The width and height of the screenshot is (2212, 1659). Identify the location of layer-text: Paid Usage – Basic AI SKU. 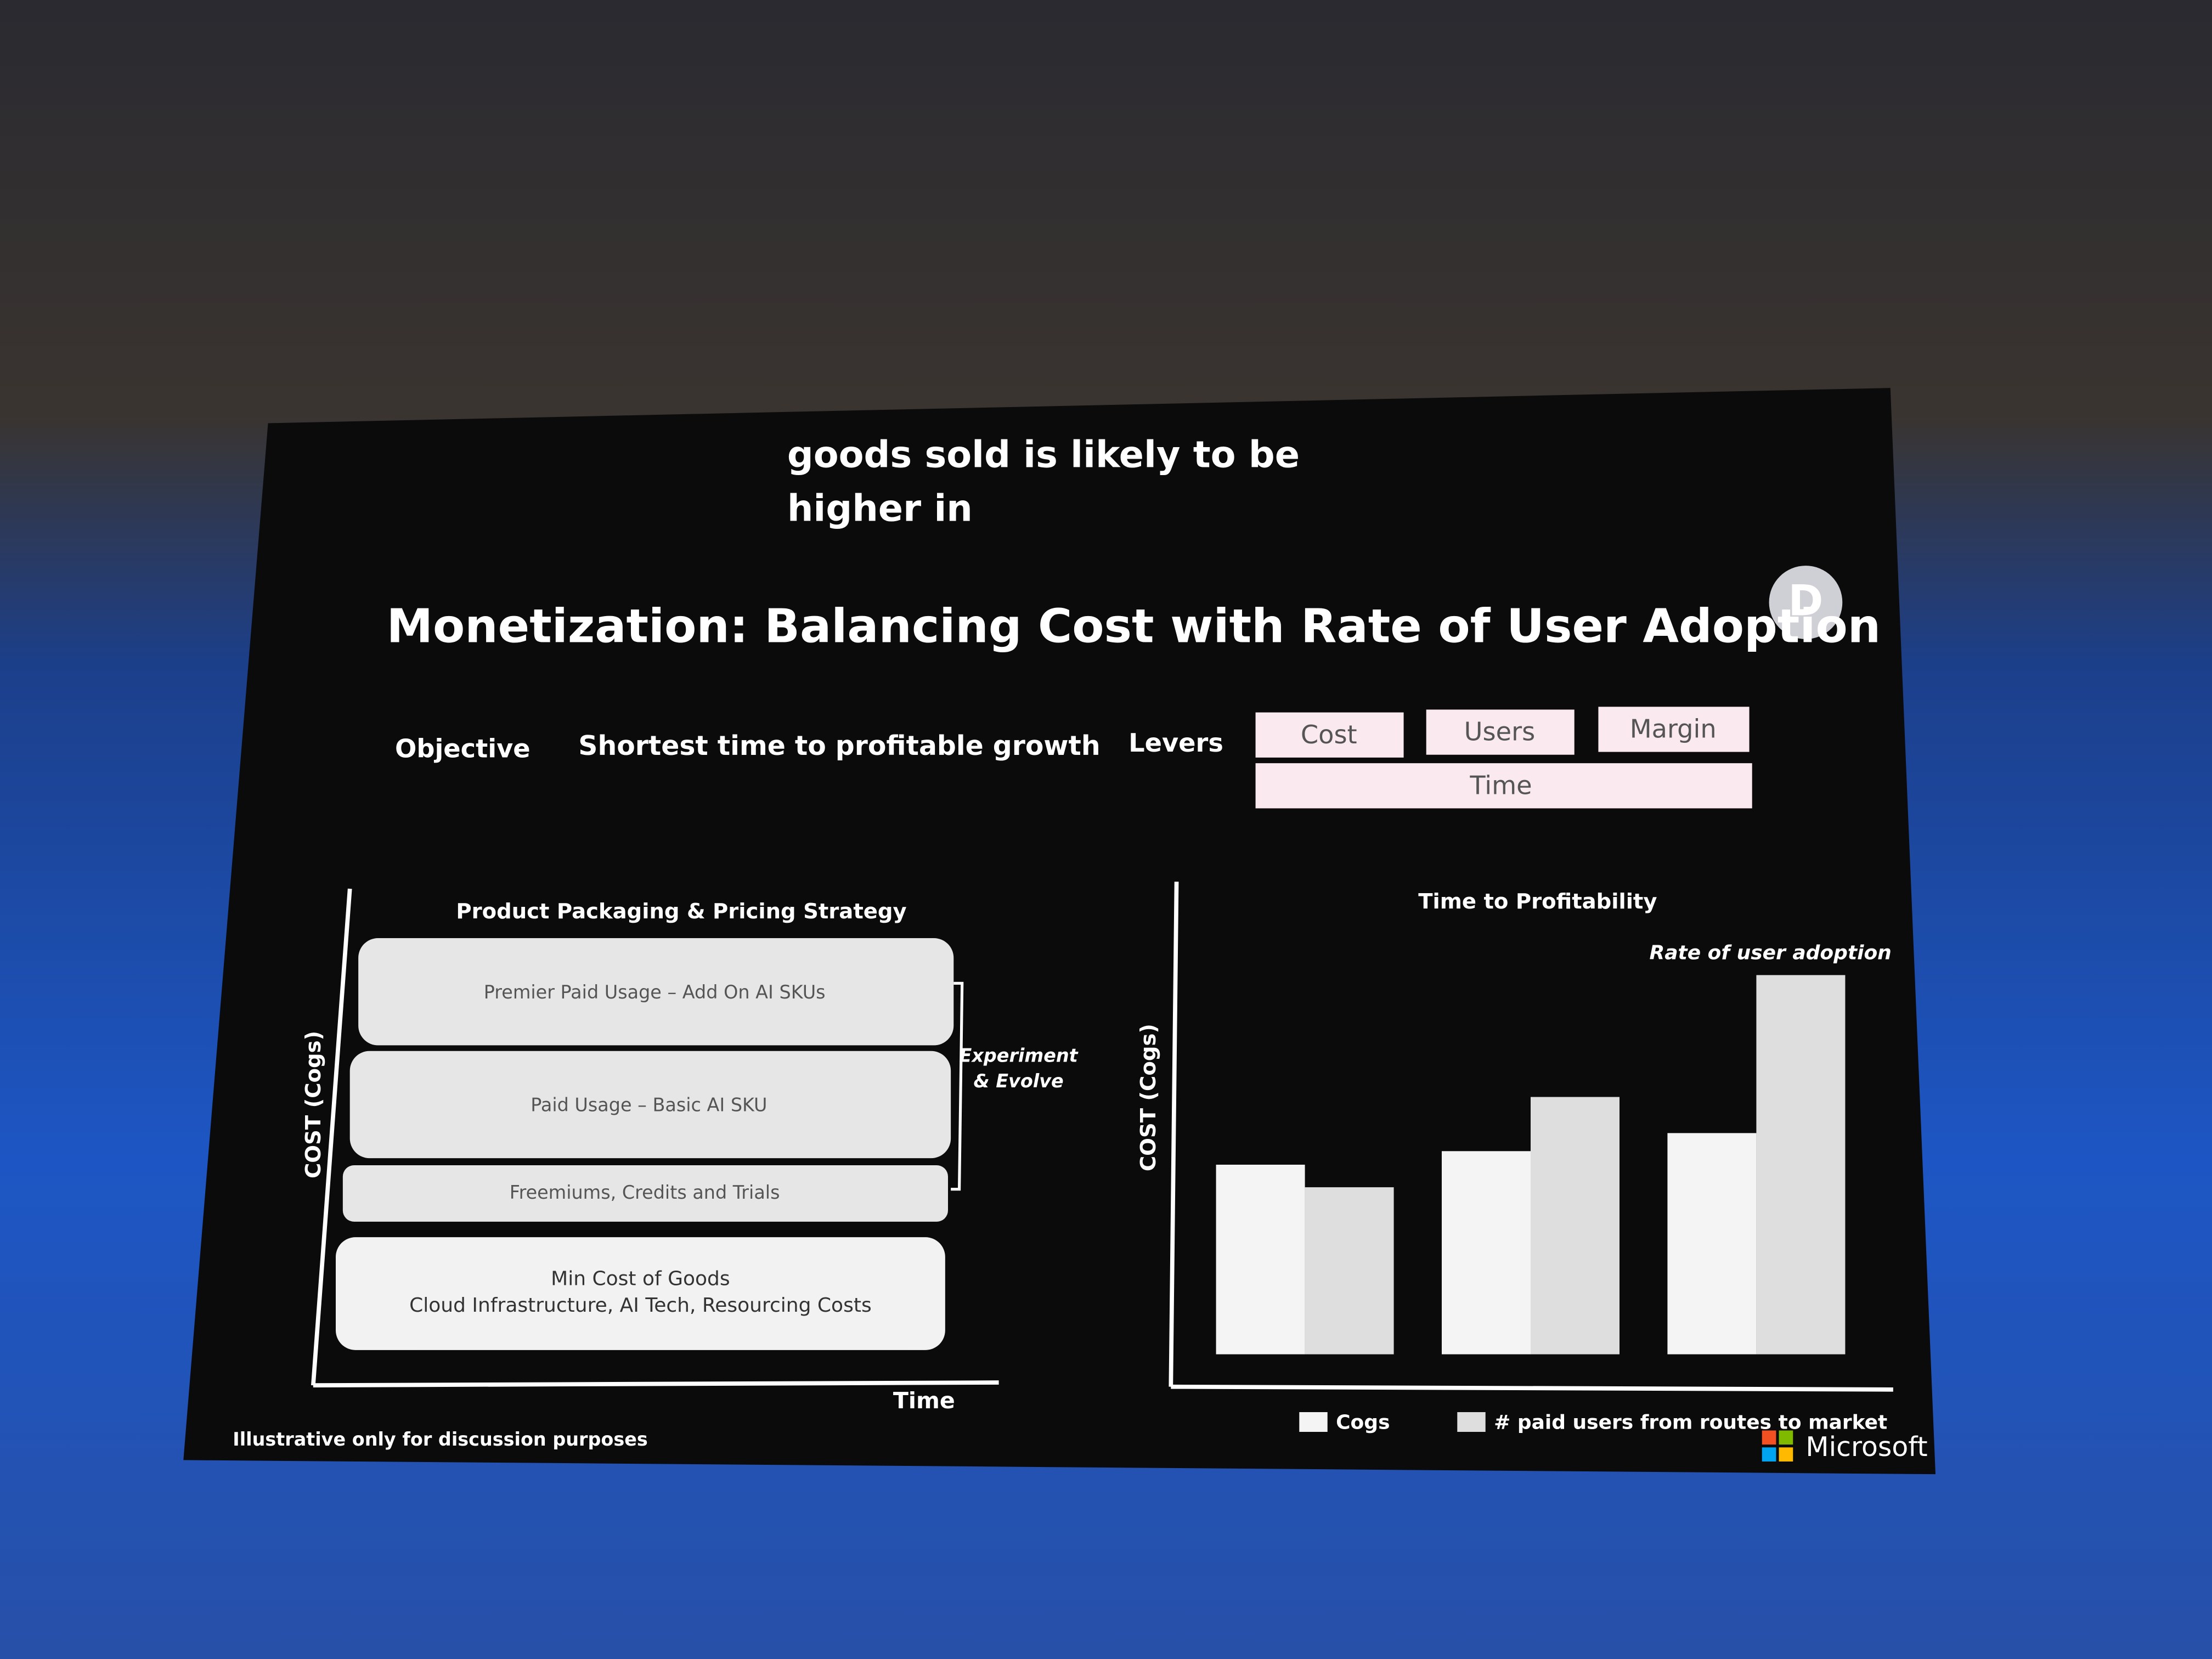
(649, 1105).